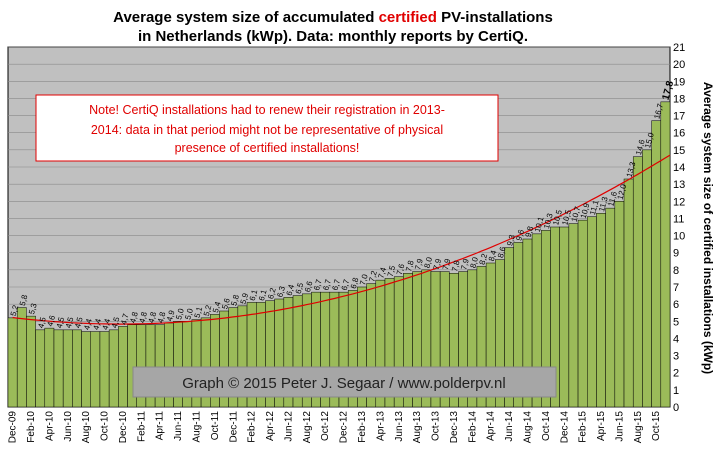  I want to click on y-tick-label: 17, so click(679, 117).